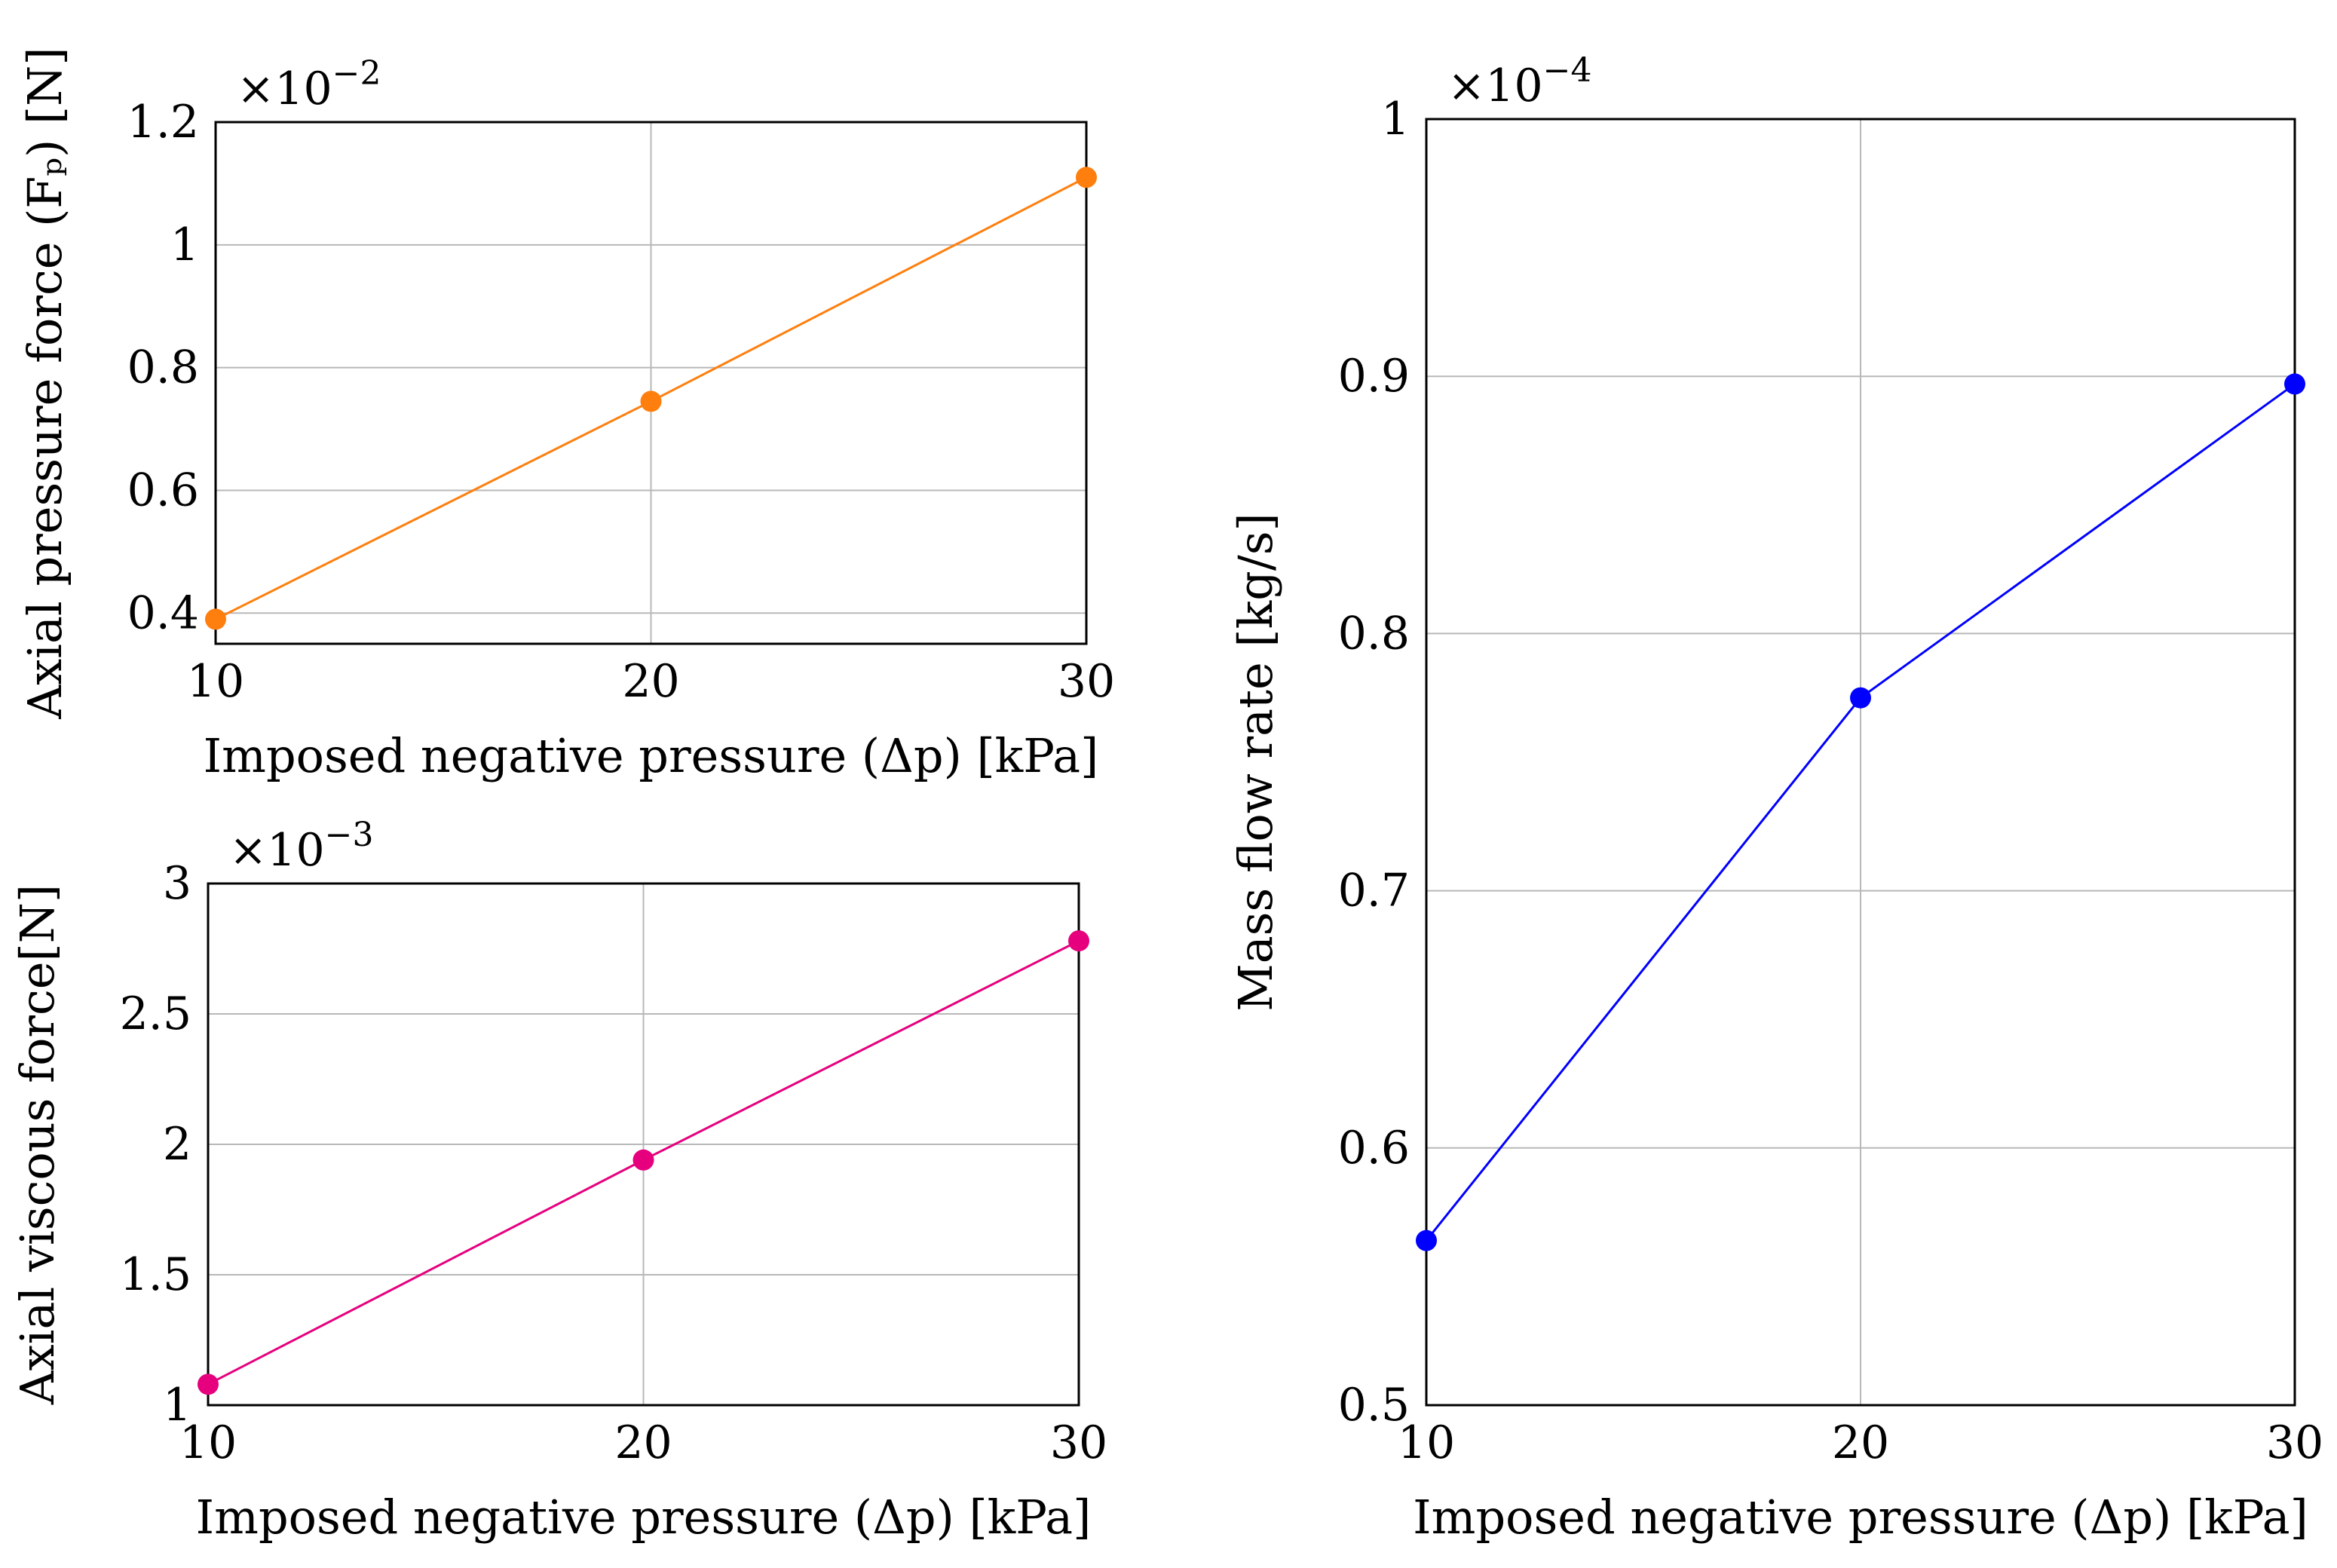  I want to click on y-tick-label: 0.4, so click(163, 612).